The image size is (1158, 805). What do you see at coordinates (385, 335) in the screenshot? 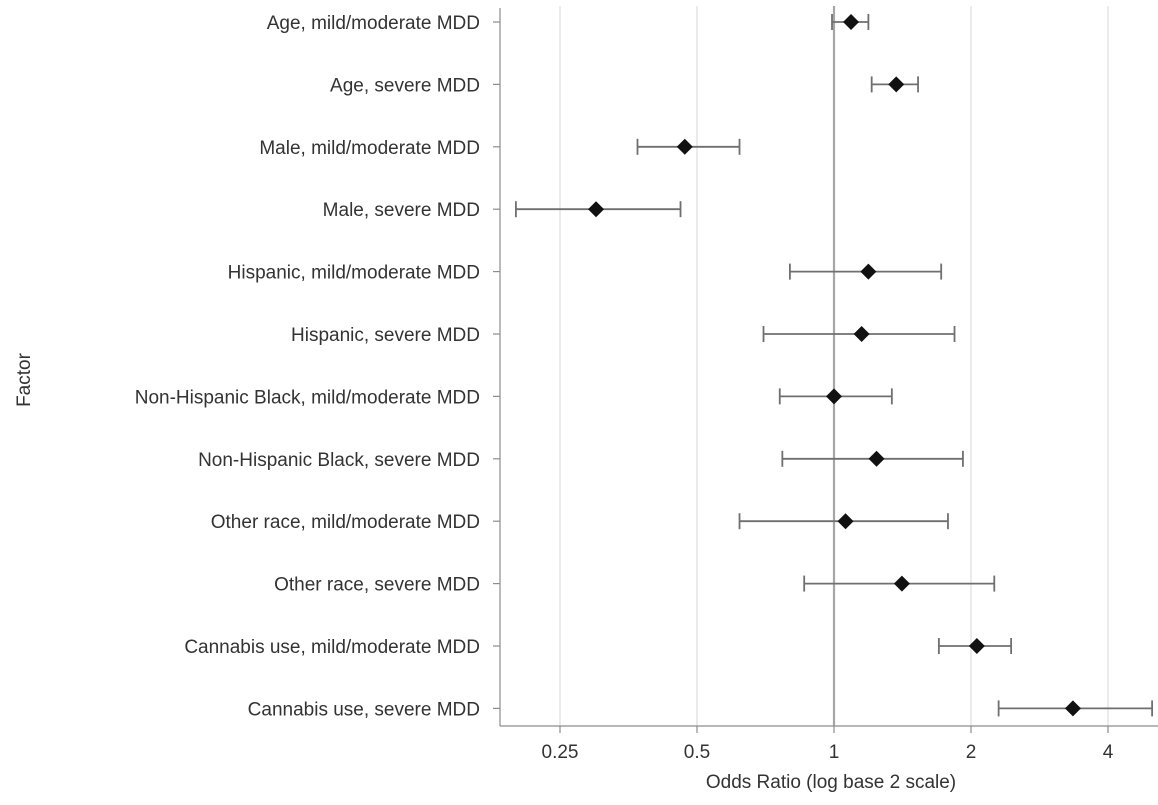
I see `category-label: Hispanic, severe MDD` at bounding box center [385, 335].